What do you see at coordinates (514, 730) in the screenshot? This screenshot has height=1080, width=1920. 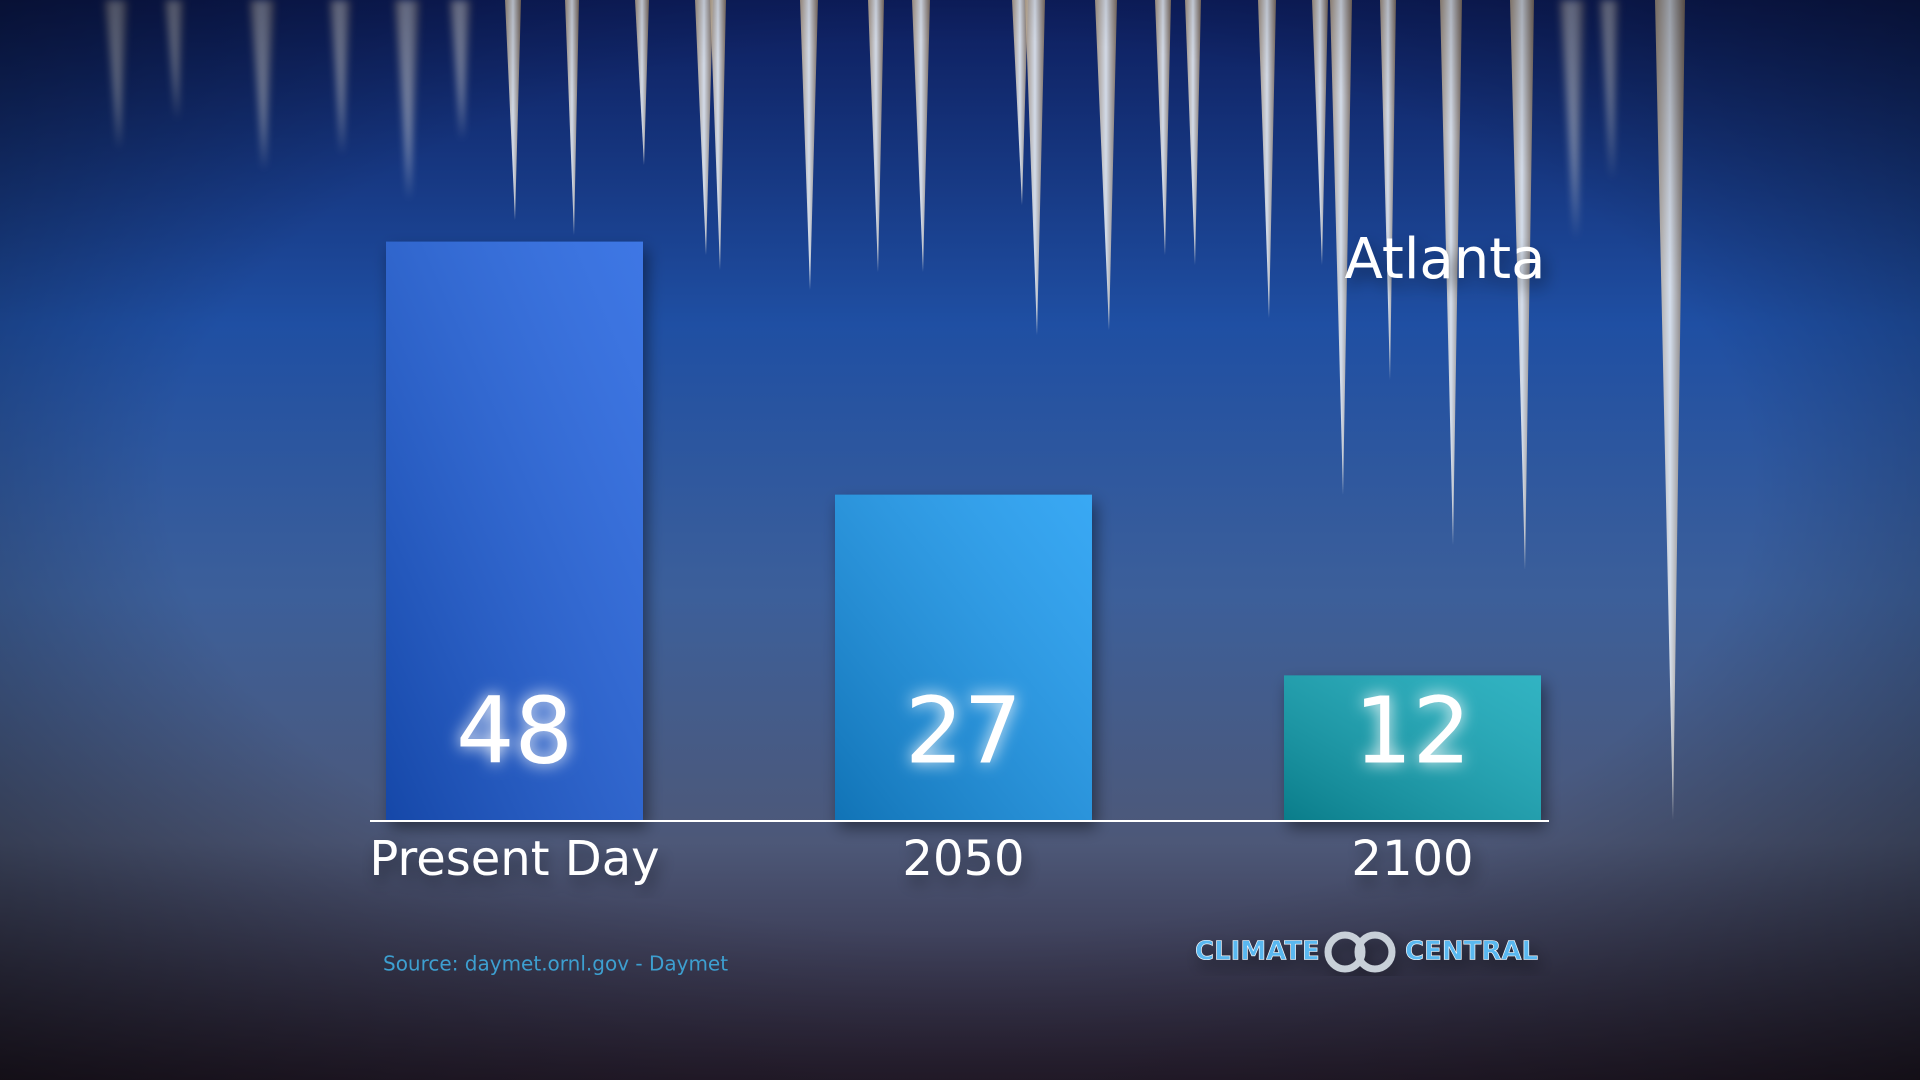 I see `value-label: 48` at bounding box center [514, 730].